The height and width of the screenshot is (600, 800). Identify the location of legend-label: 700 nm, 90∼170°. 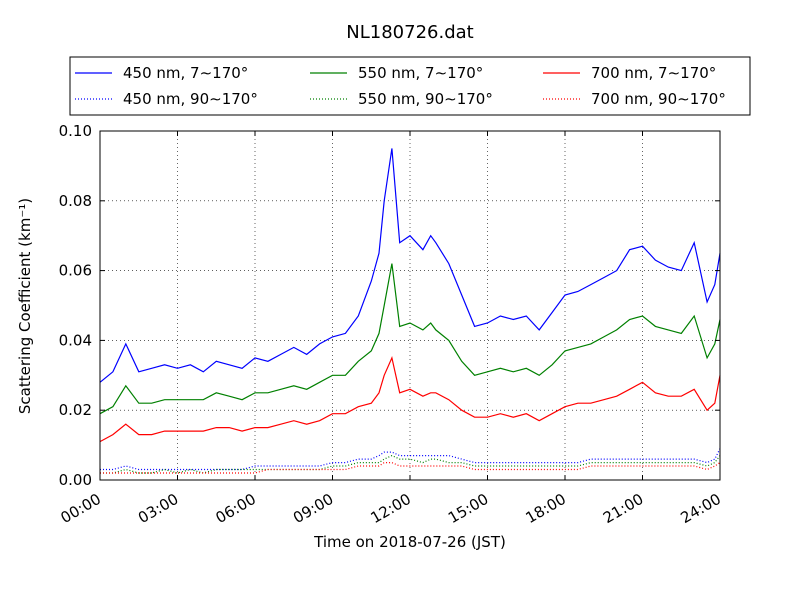
(658, 99).